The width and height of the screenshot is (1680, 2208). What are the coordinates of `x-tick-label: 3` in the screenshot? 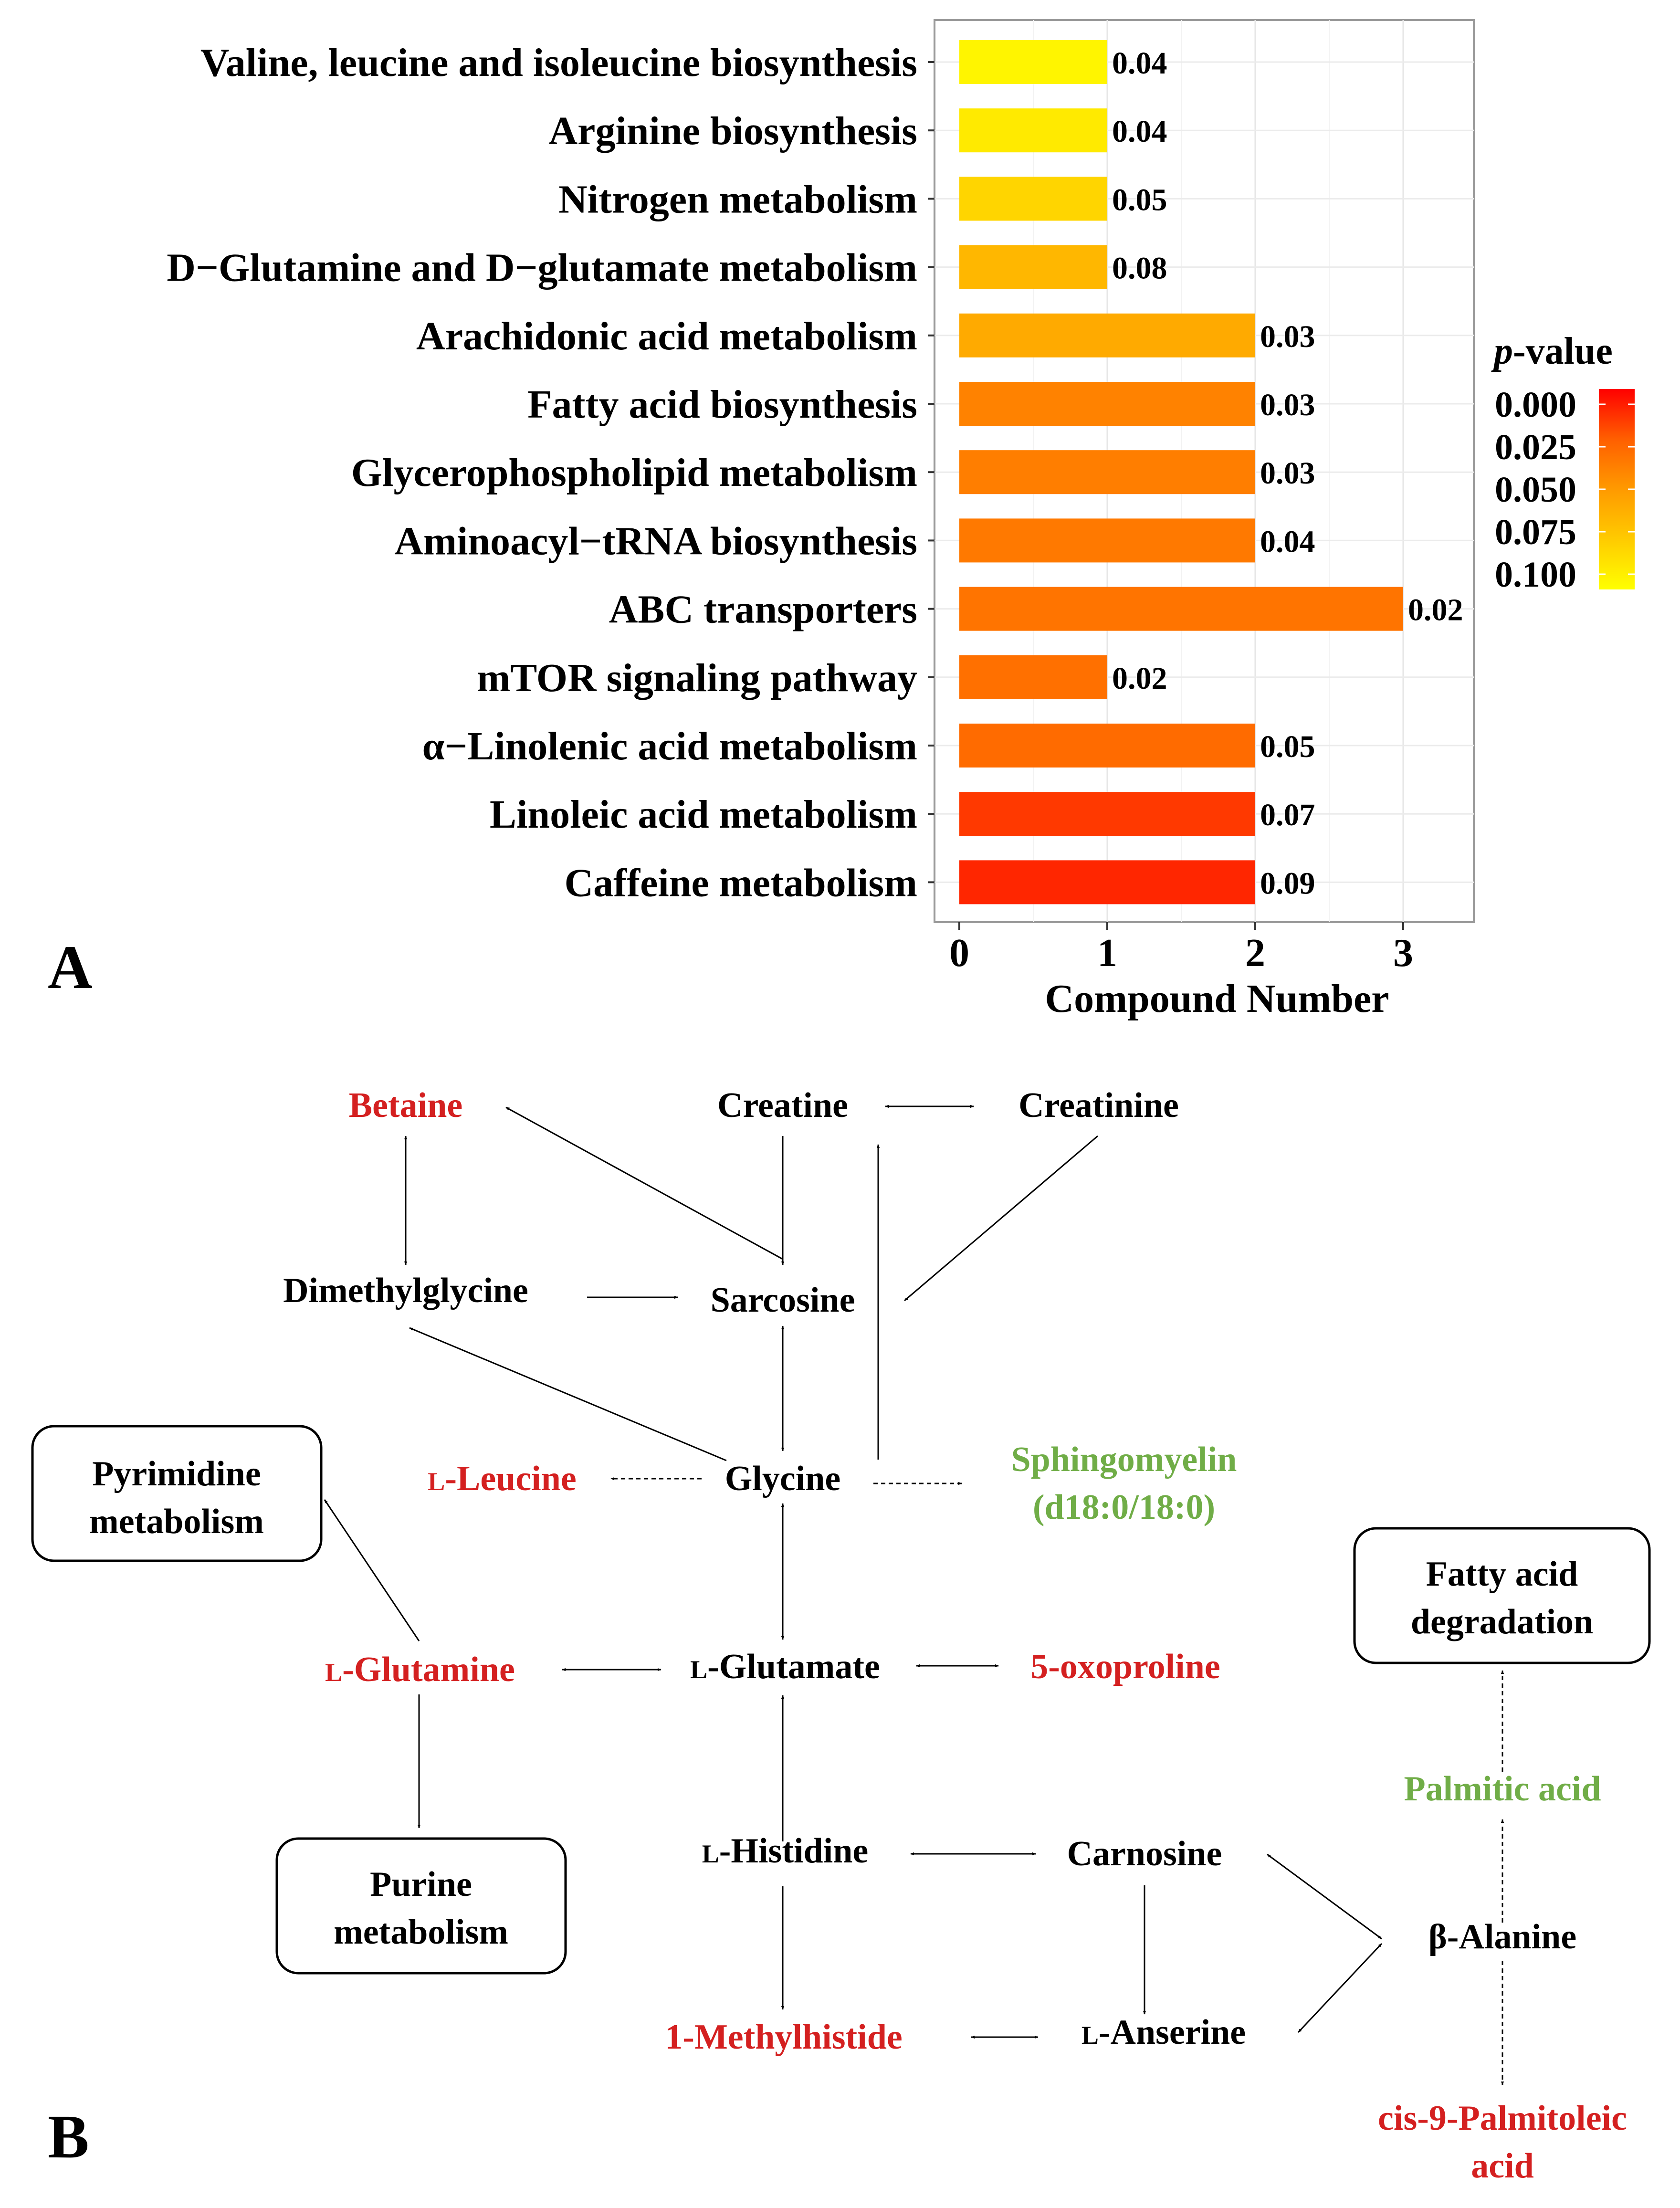 It's located at (1403, 953).